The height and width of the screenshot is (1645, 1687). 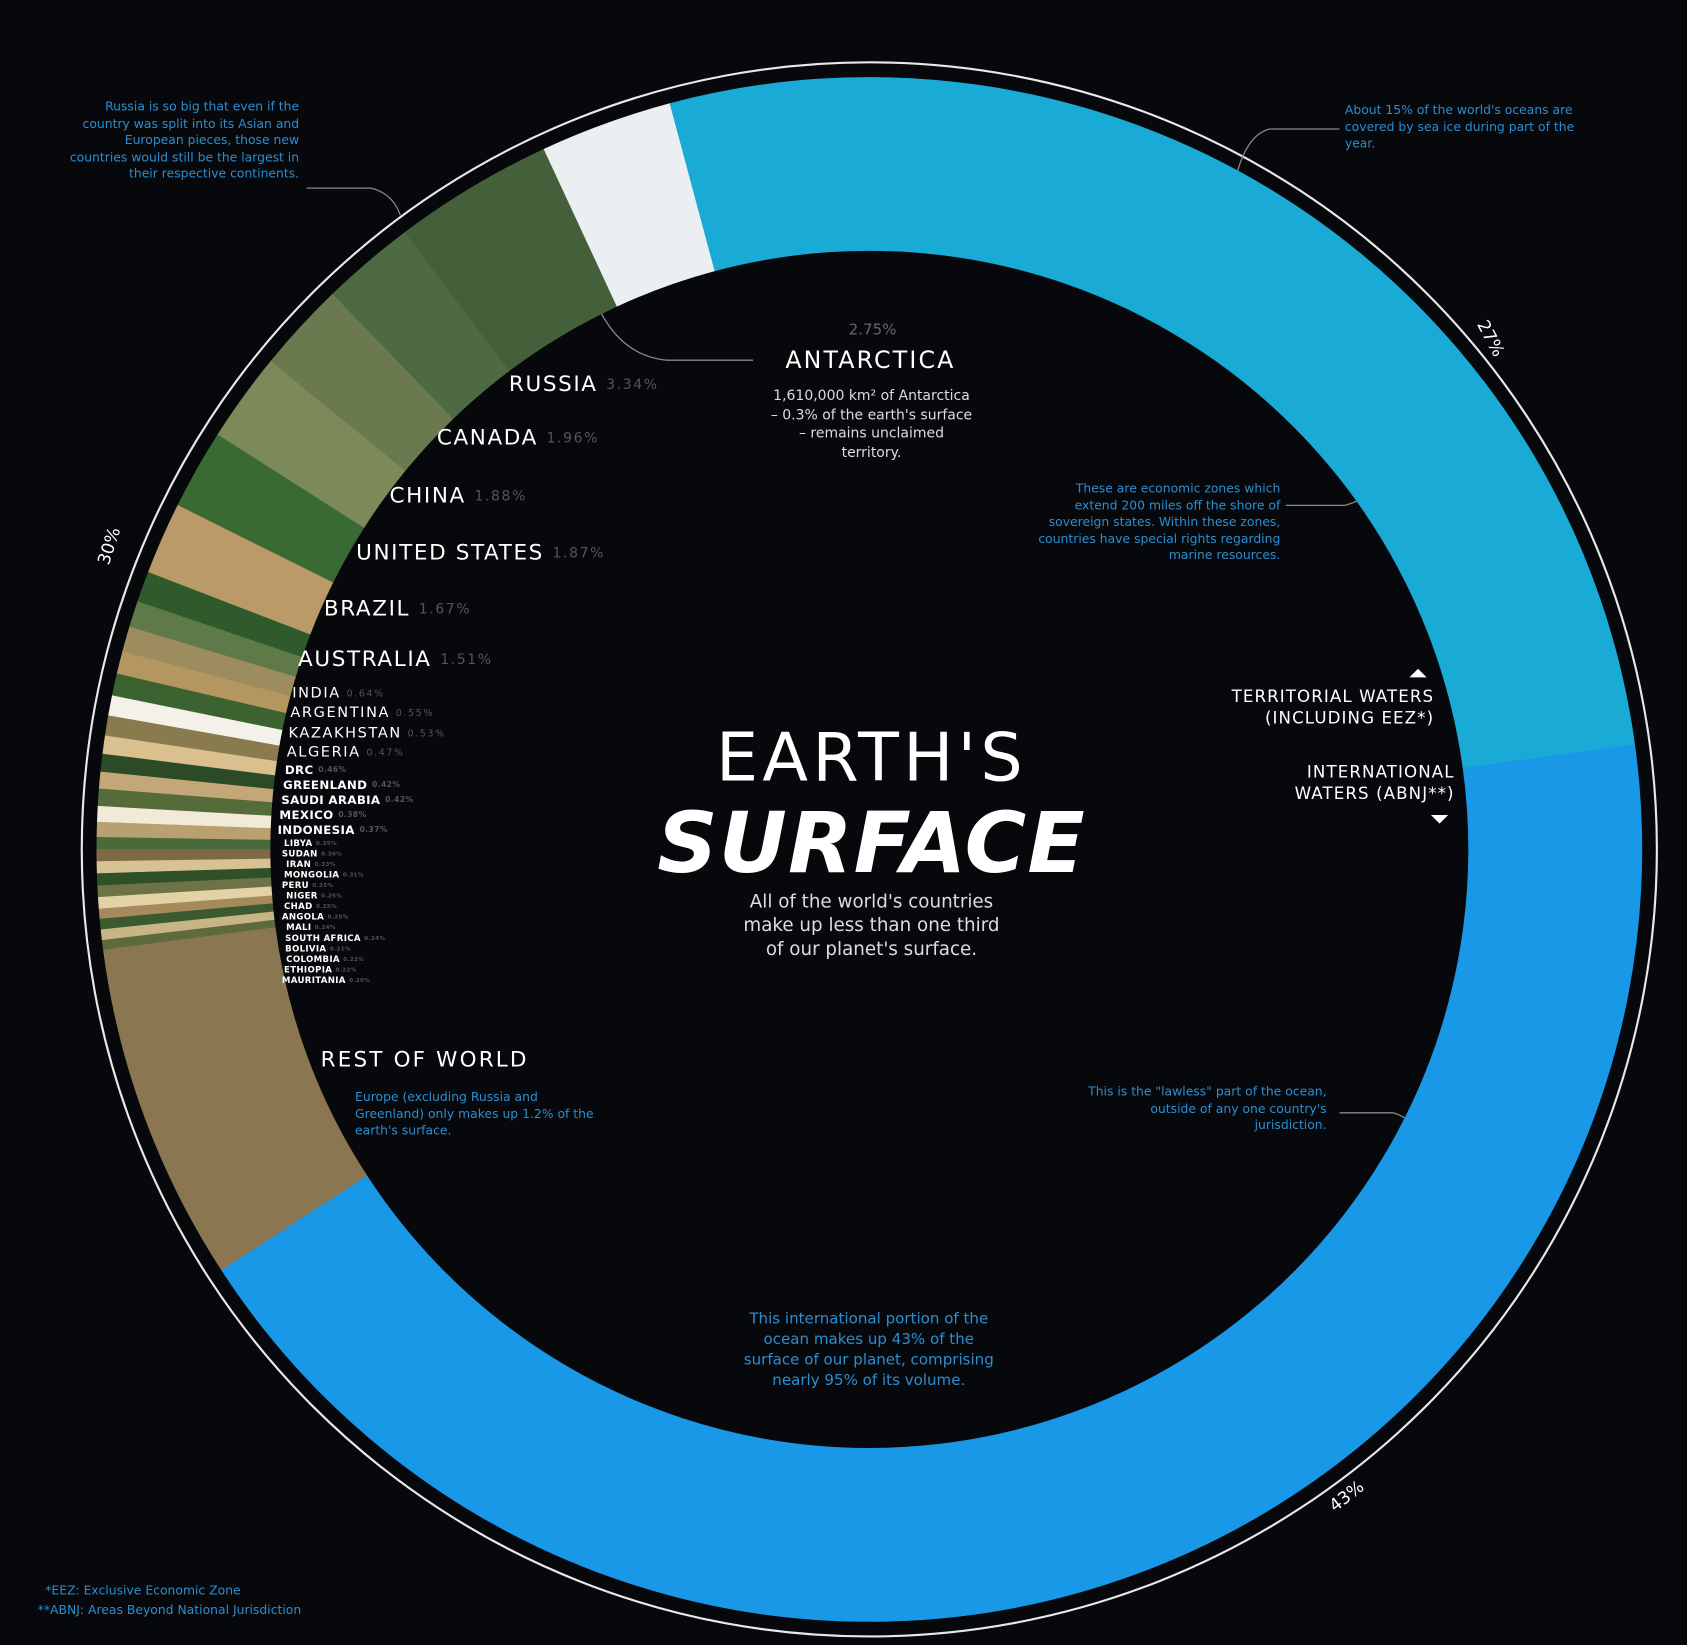 I want to click on country-label: MAURITANIA 0.20%, so click(x=326, y=980).